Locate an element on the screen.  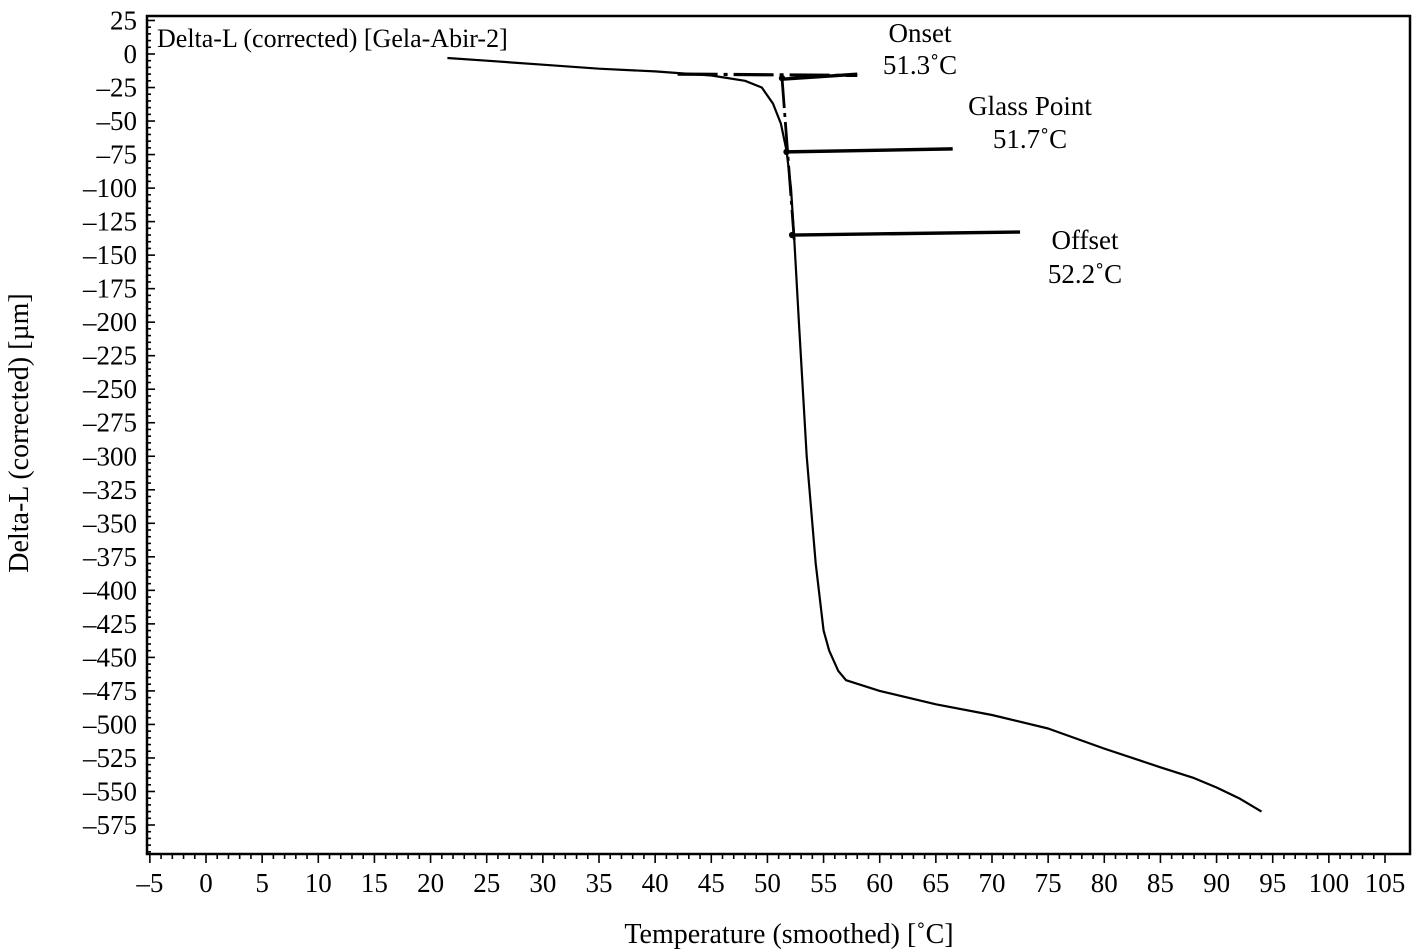
y-tick-label: –125 is located at coordinates (109, 222).